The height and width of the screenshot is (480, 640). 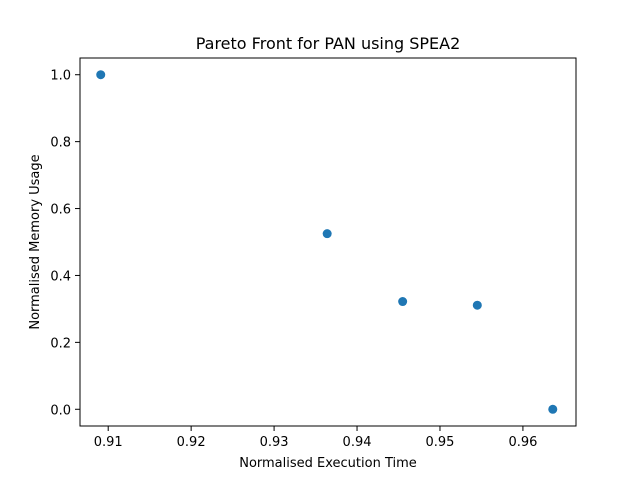 What do you see at coordinates (60, 343) in the screenshot?
I see `y-tick-label: 0.2` at bounding box center [60, 343].